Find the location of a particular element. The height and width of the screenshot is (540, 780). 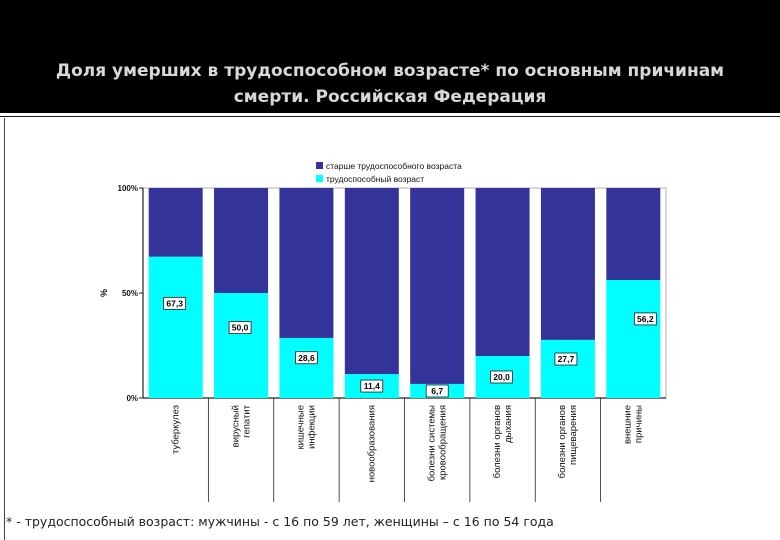

x-tick-label: кишечные is located at coordinates (301, 427).